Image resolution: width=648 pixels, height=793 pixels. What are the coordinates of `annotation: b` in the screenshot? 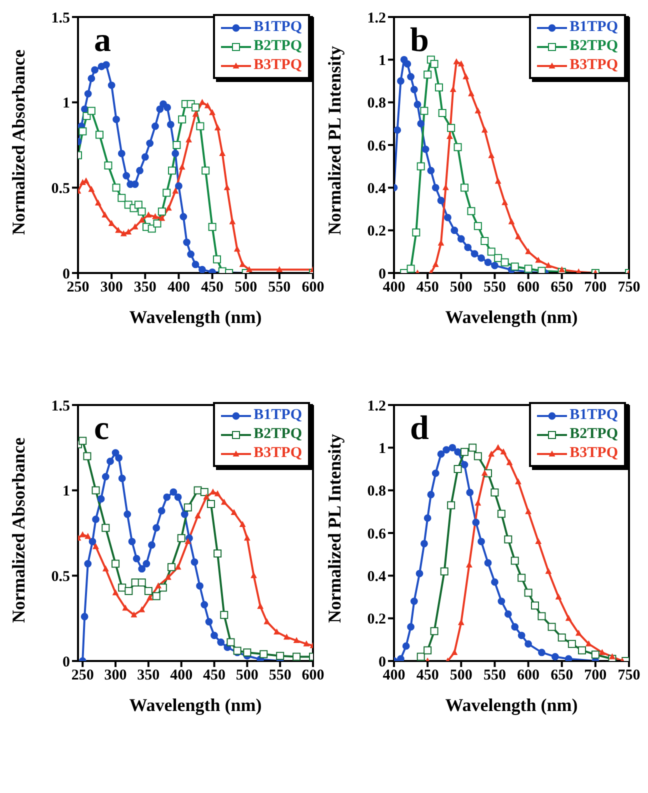 It's located at (419, 41).